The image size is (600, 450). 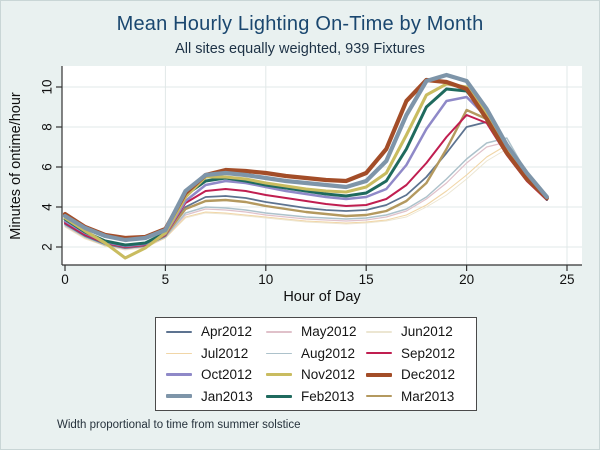 I want to click on y-tick-label: 8, so click(x=47, y=127).